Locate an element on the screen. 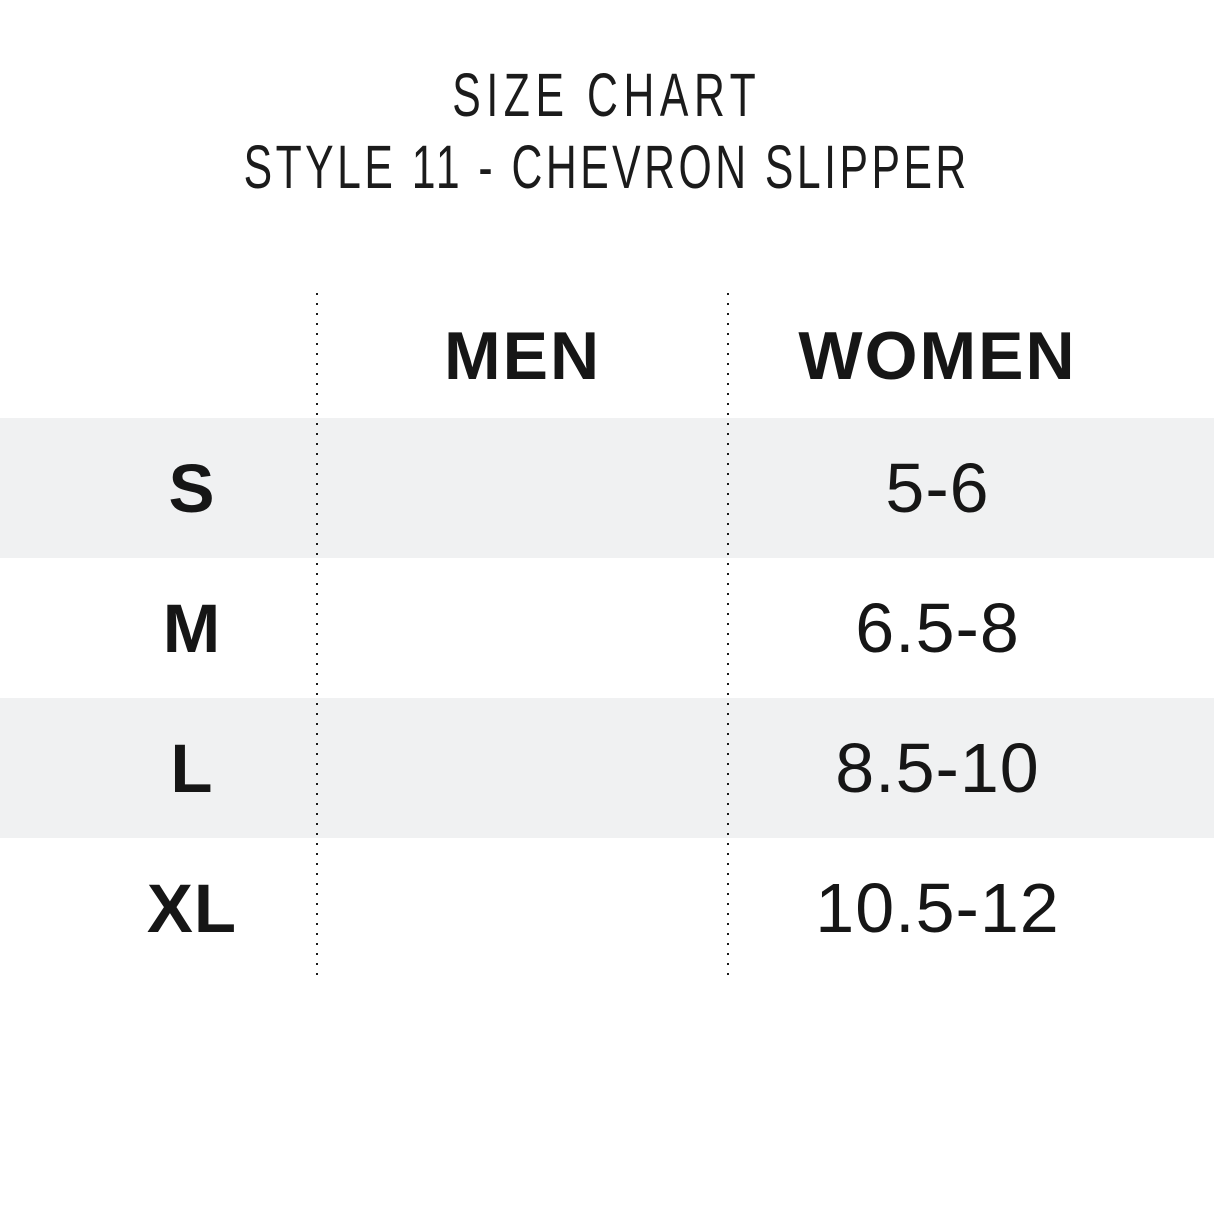  size-label-xl: XL is located at coordinates (192, 908).